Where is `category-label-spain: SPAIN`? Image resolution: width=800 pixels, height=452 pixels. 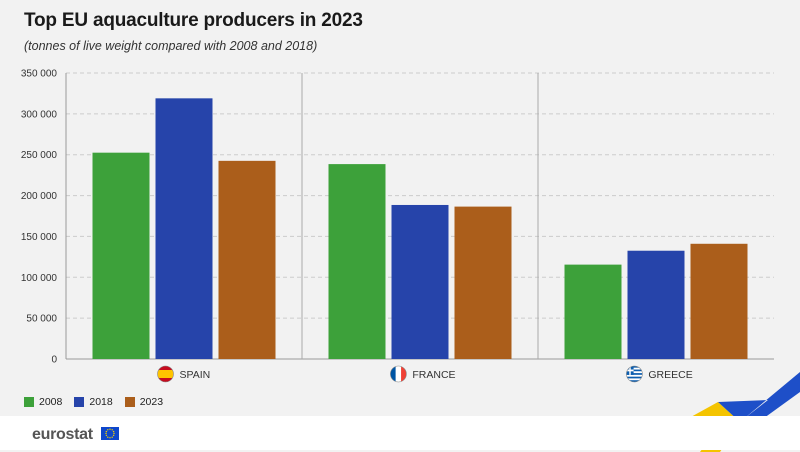 category-label-spain: SPAIN is located at coordinates (195, 375).